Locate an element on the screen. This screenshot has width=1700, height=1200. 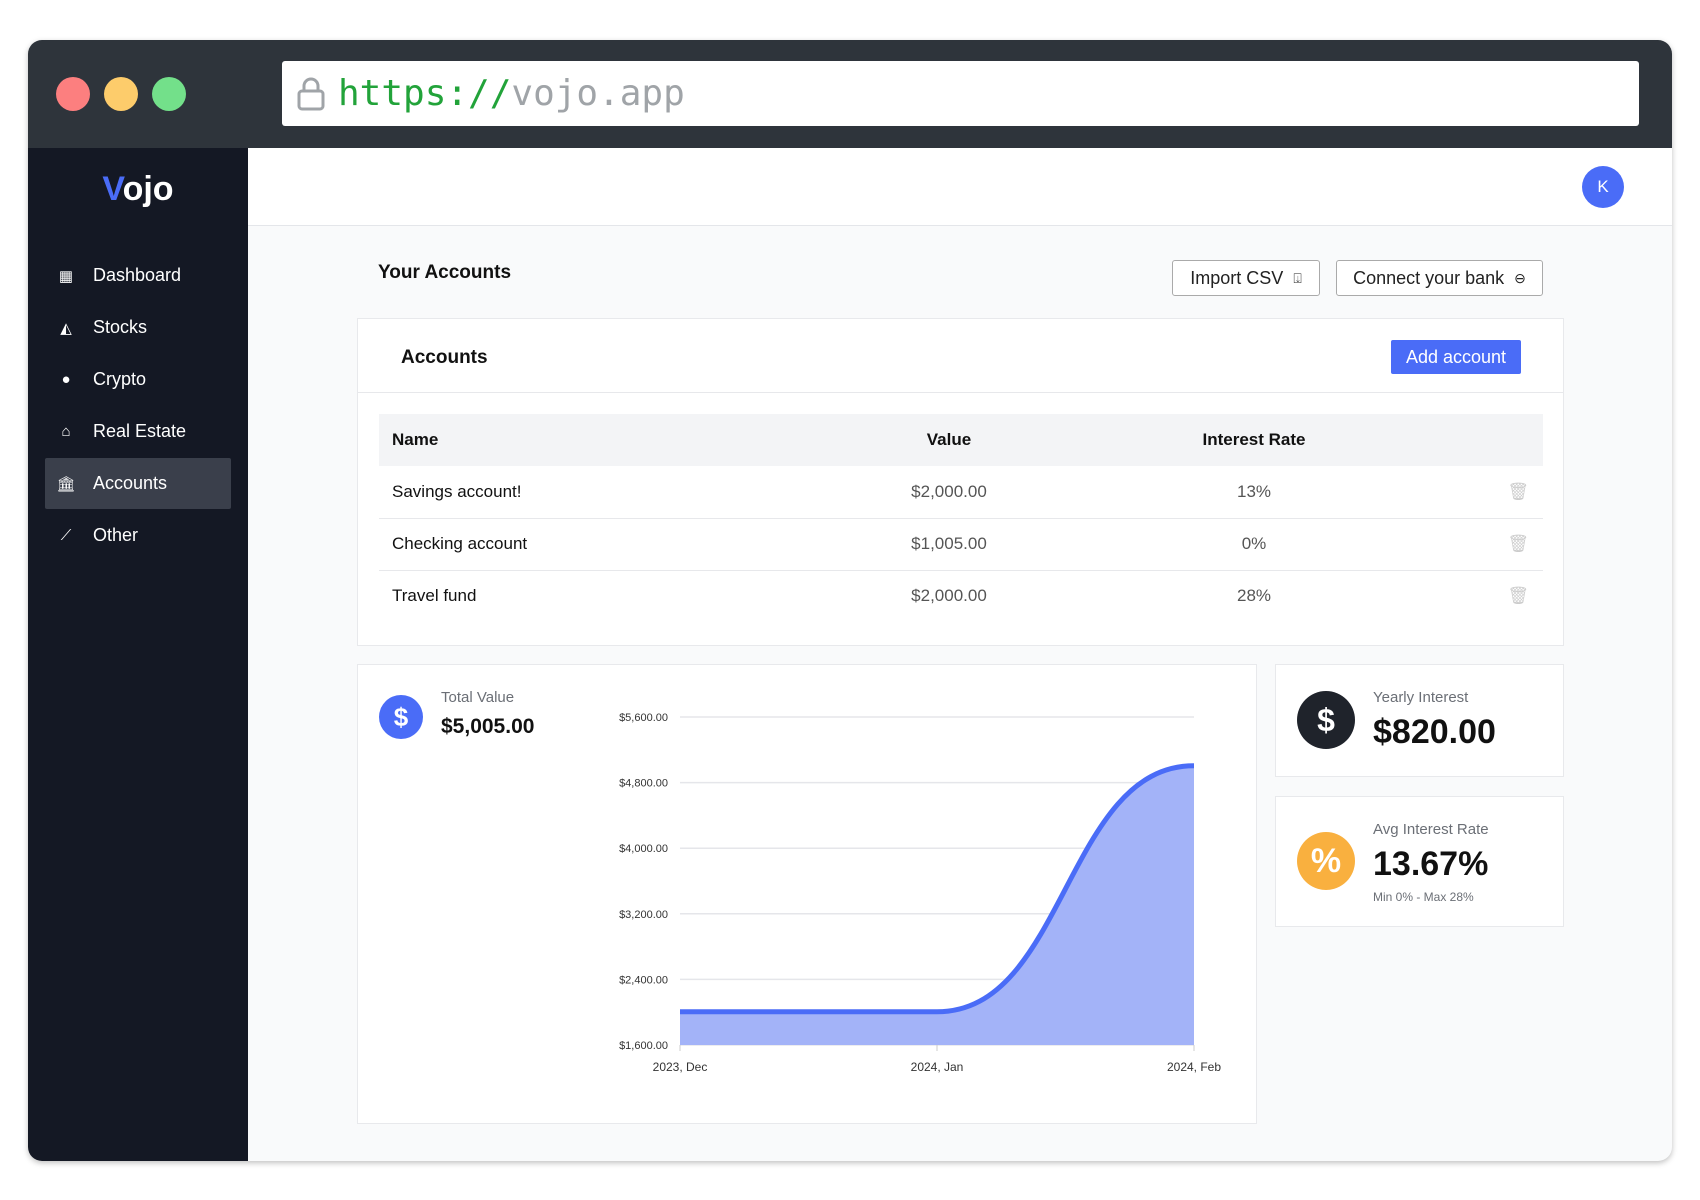
line-chart-icon: ⟋ is located at coordinates (66, 535).